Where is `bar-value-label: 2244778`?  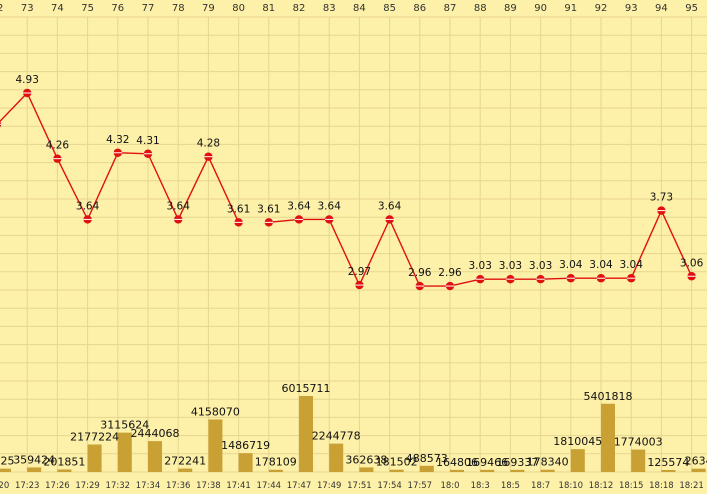 bar-value-label: 2244778 is located at coordinates (336, 436).